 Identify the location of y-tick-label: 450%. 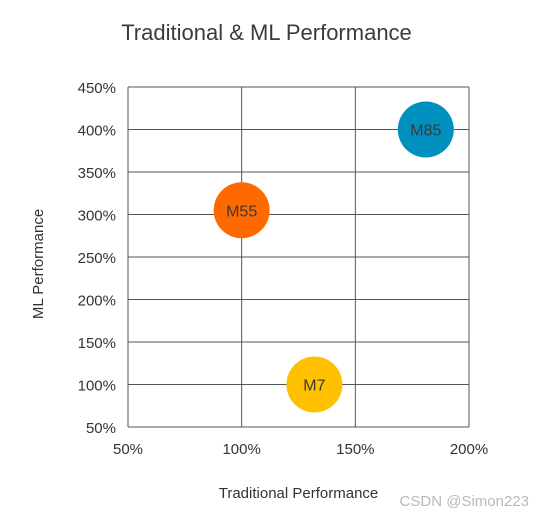
(97, 88).